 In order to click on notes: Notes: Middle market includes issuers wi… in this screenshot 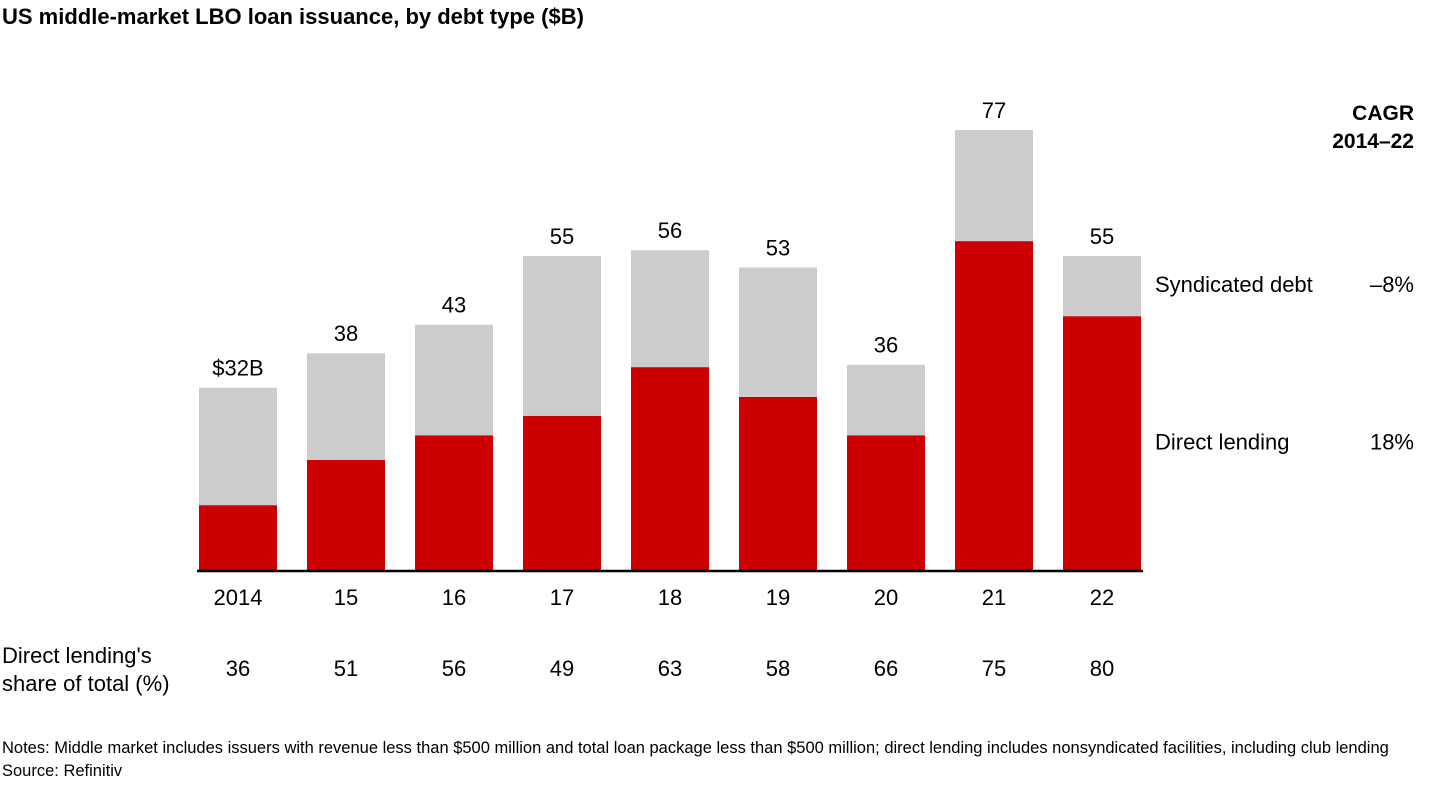, I will do `click(712, 760)`.